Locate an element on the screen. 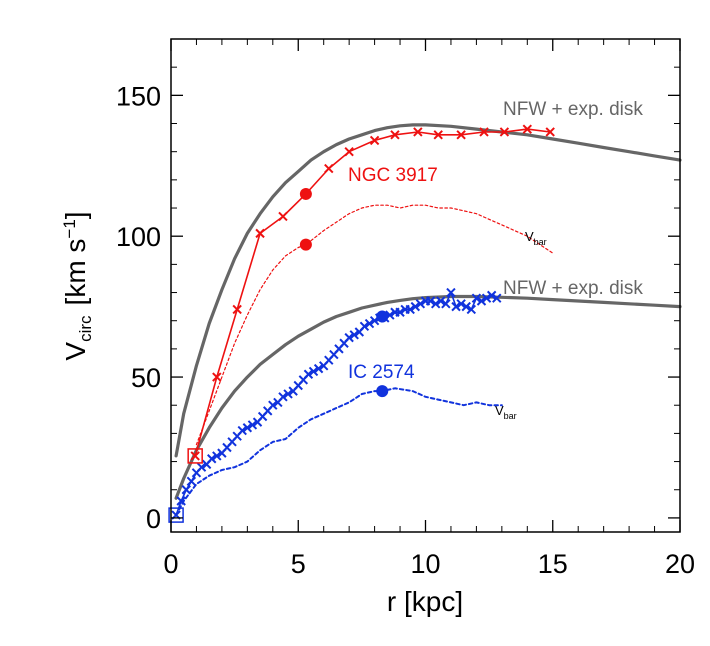 Image resolution: width=710 pixels, height=646 pixels. ic-vbar-line is located at coordinates (339, 452).